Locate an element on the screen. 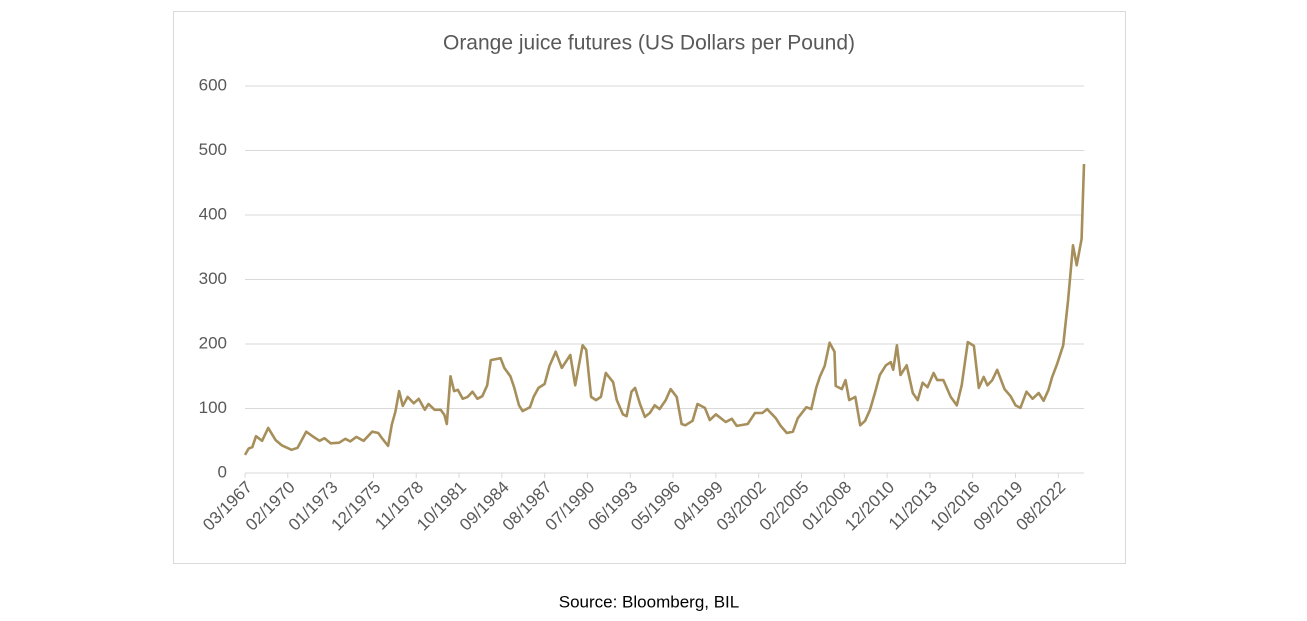 The height and width of the screenshot is (621, 1307). y-tick-label: 200 is located at coordinates (213, 342).